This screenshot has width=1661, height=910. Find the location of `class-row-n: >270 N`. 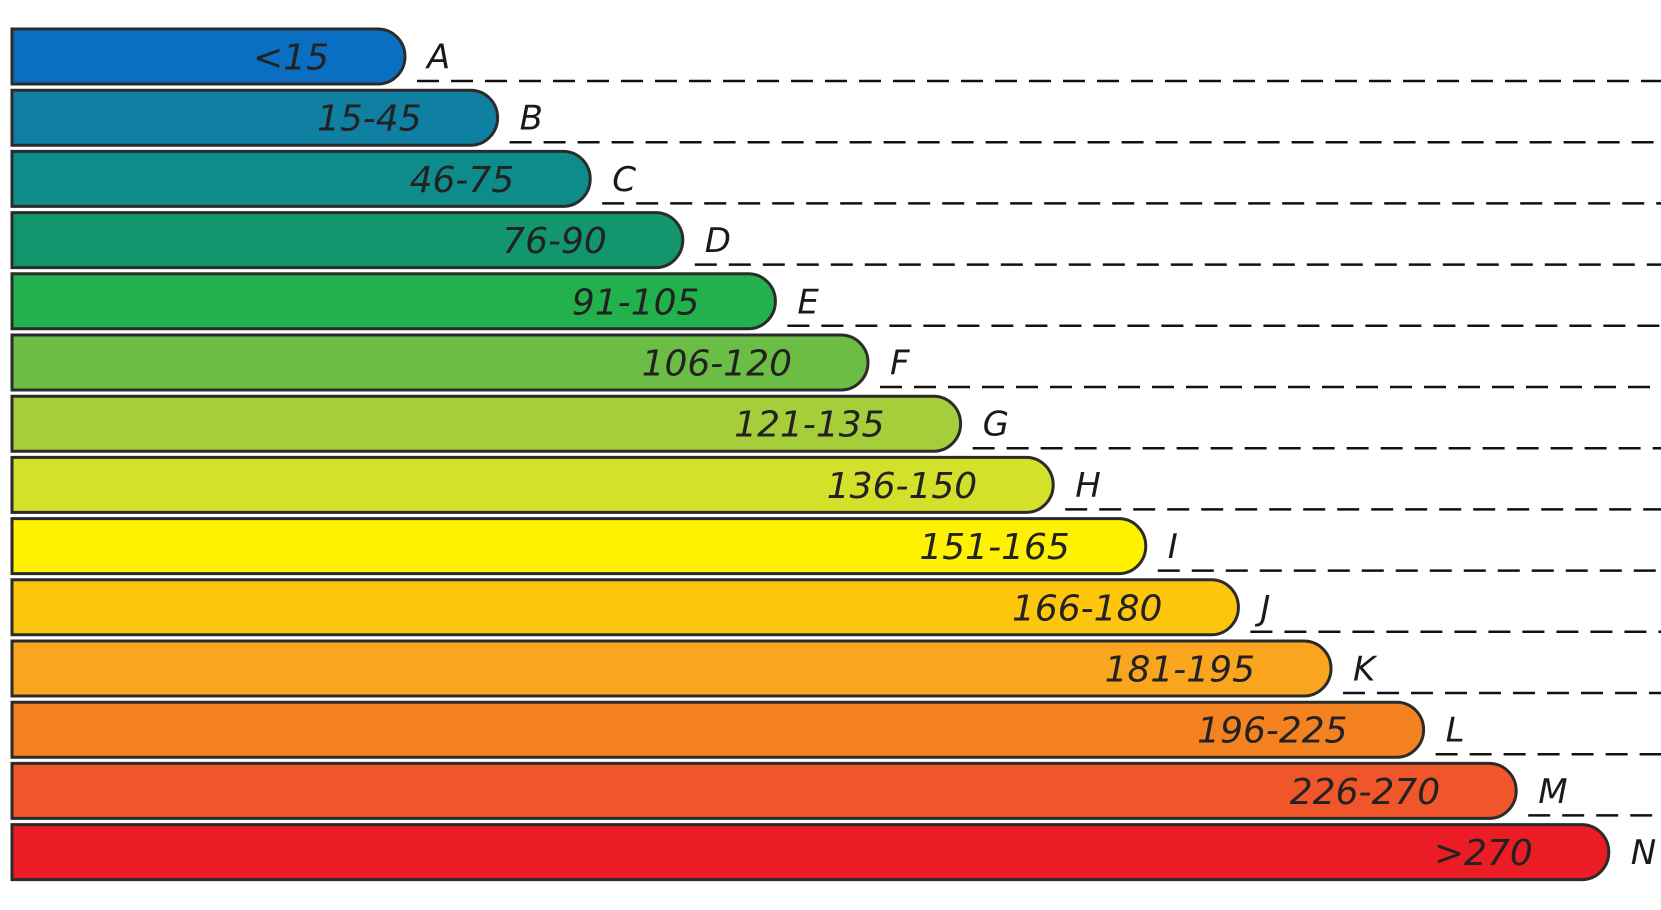

class-row-n: >270 N is located at coordinates (833, 852).